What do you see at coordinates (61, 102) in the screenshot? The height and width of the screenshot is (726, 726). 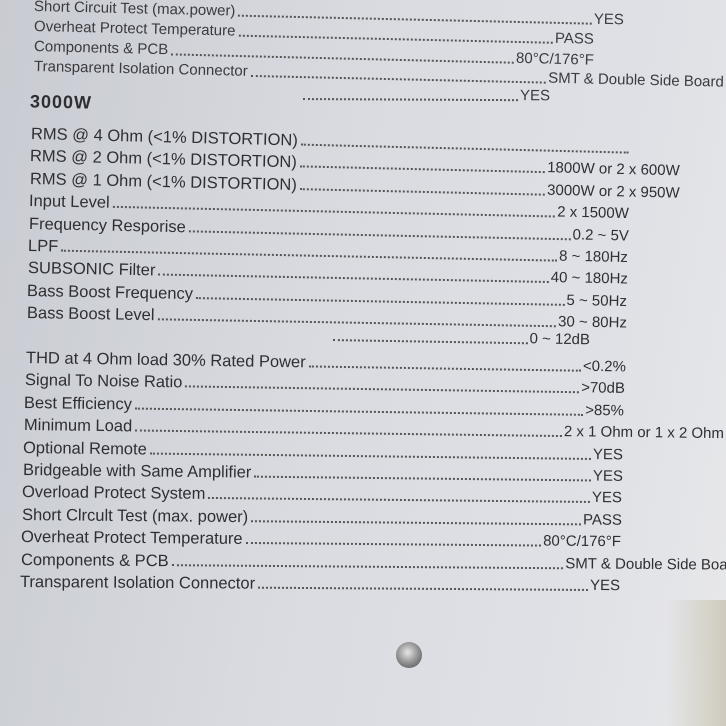 I see `section-title: 3000W` at bounding box center [61, 102].